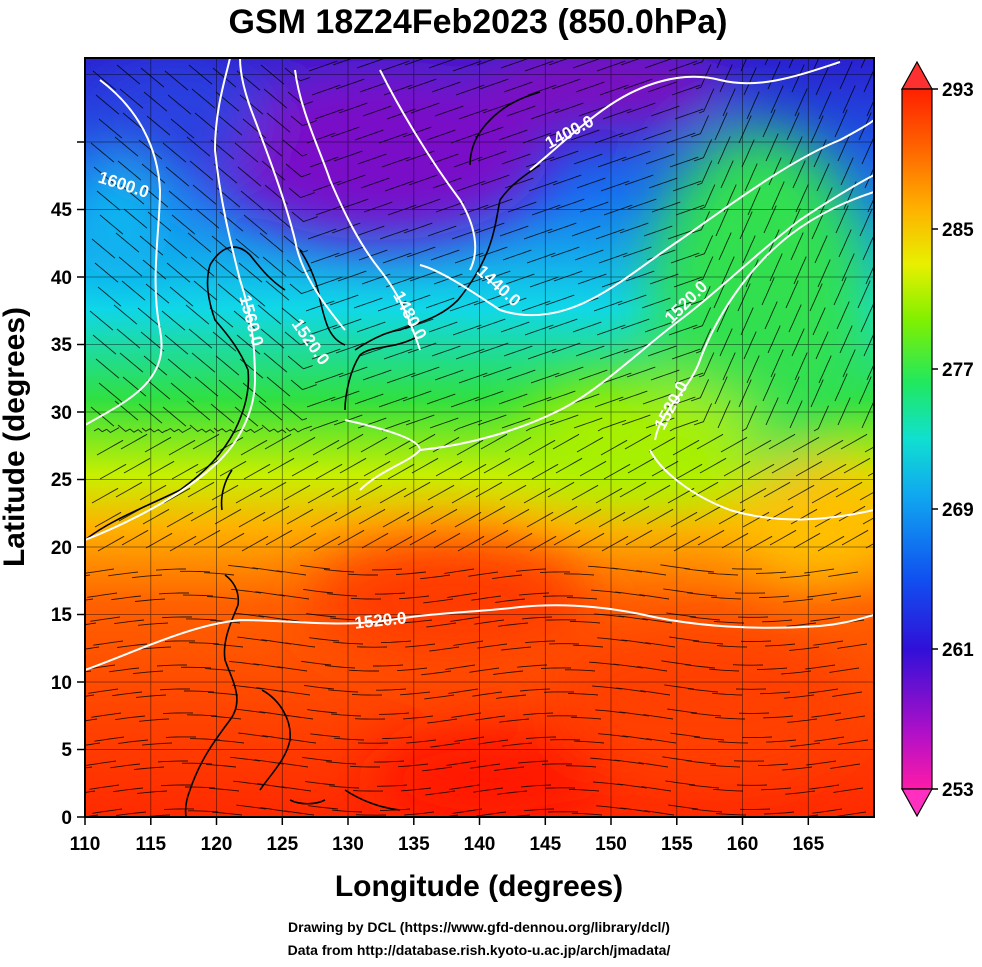  I want to click on x-tick-label: 115, so click(150, 844).